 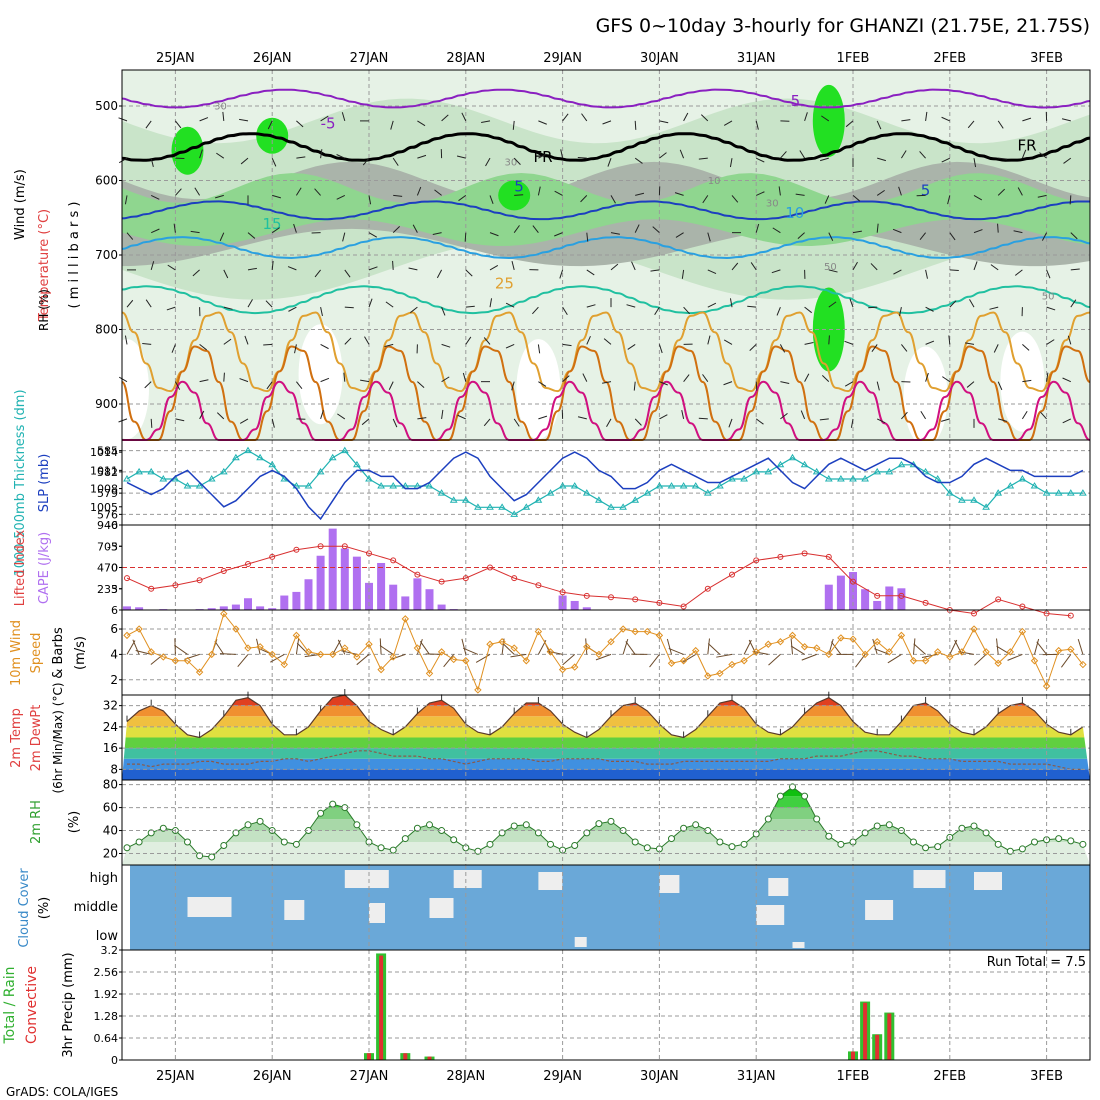 I want to click on date-label-top: 25JAN, so click(x=175, y=58).